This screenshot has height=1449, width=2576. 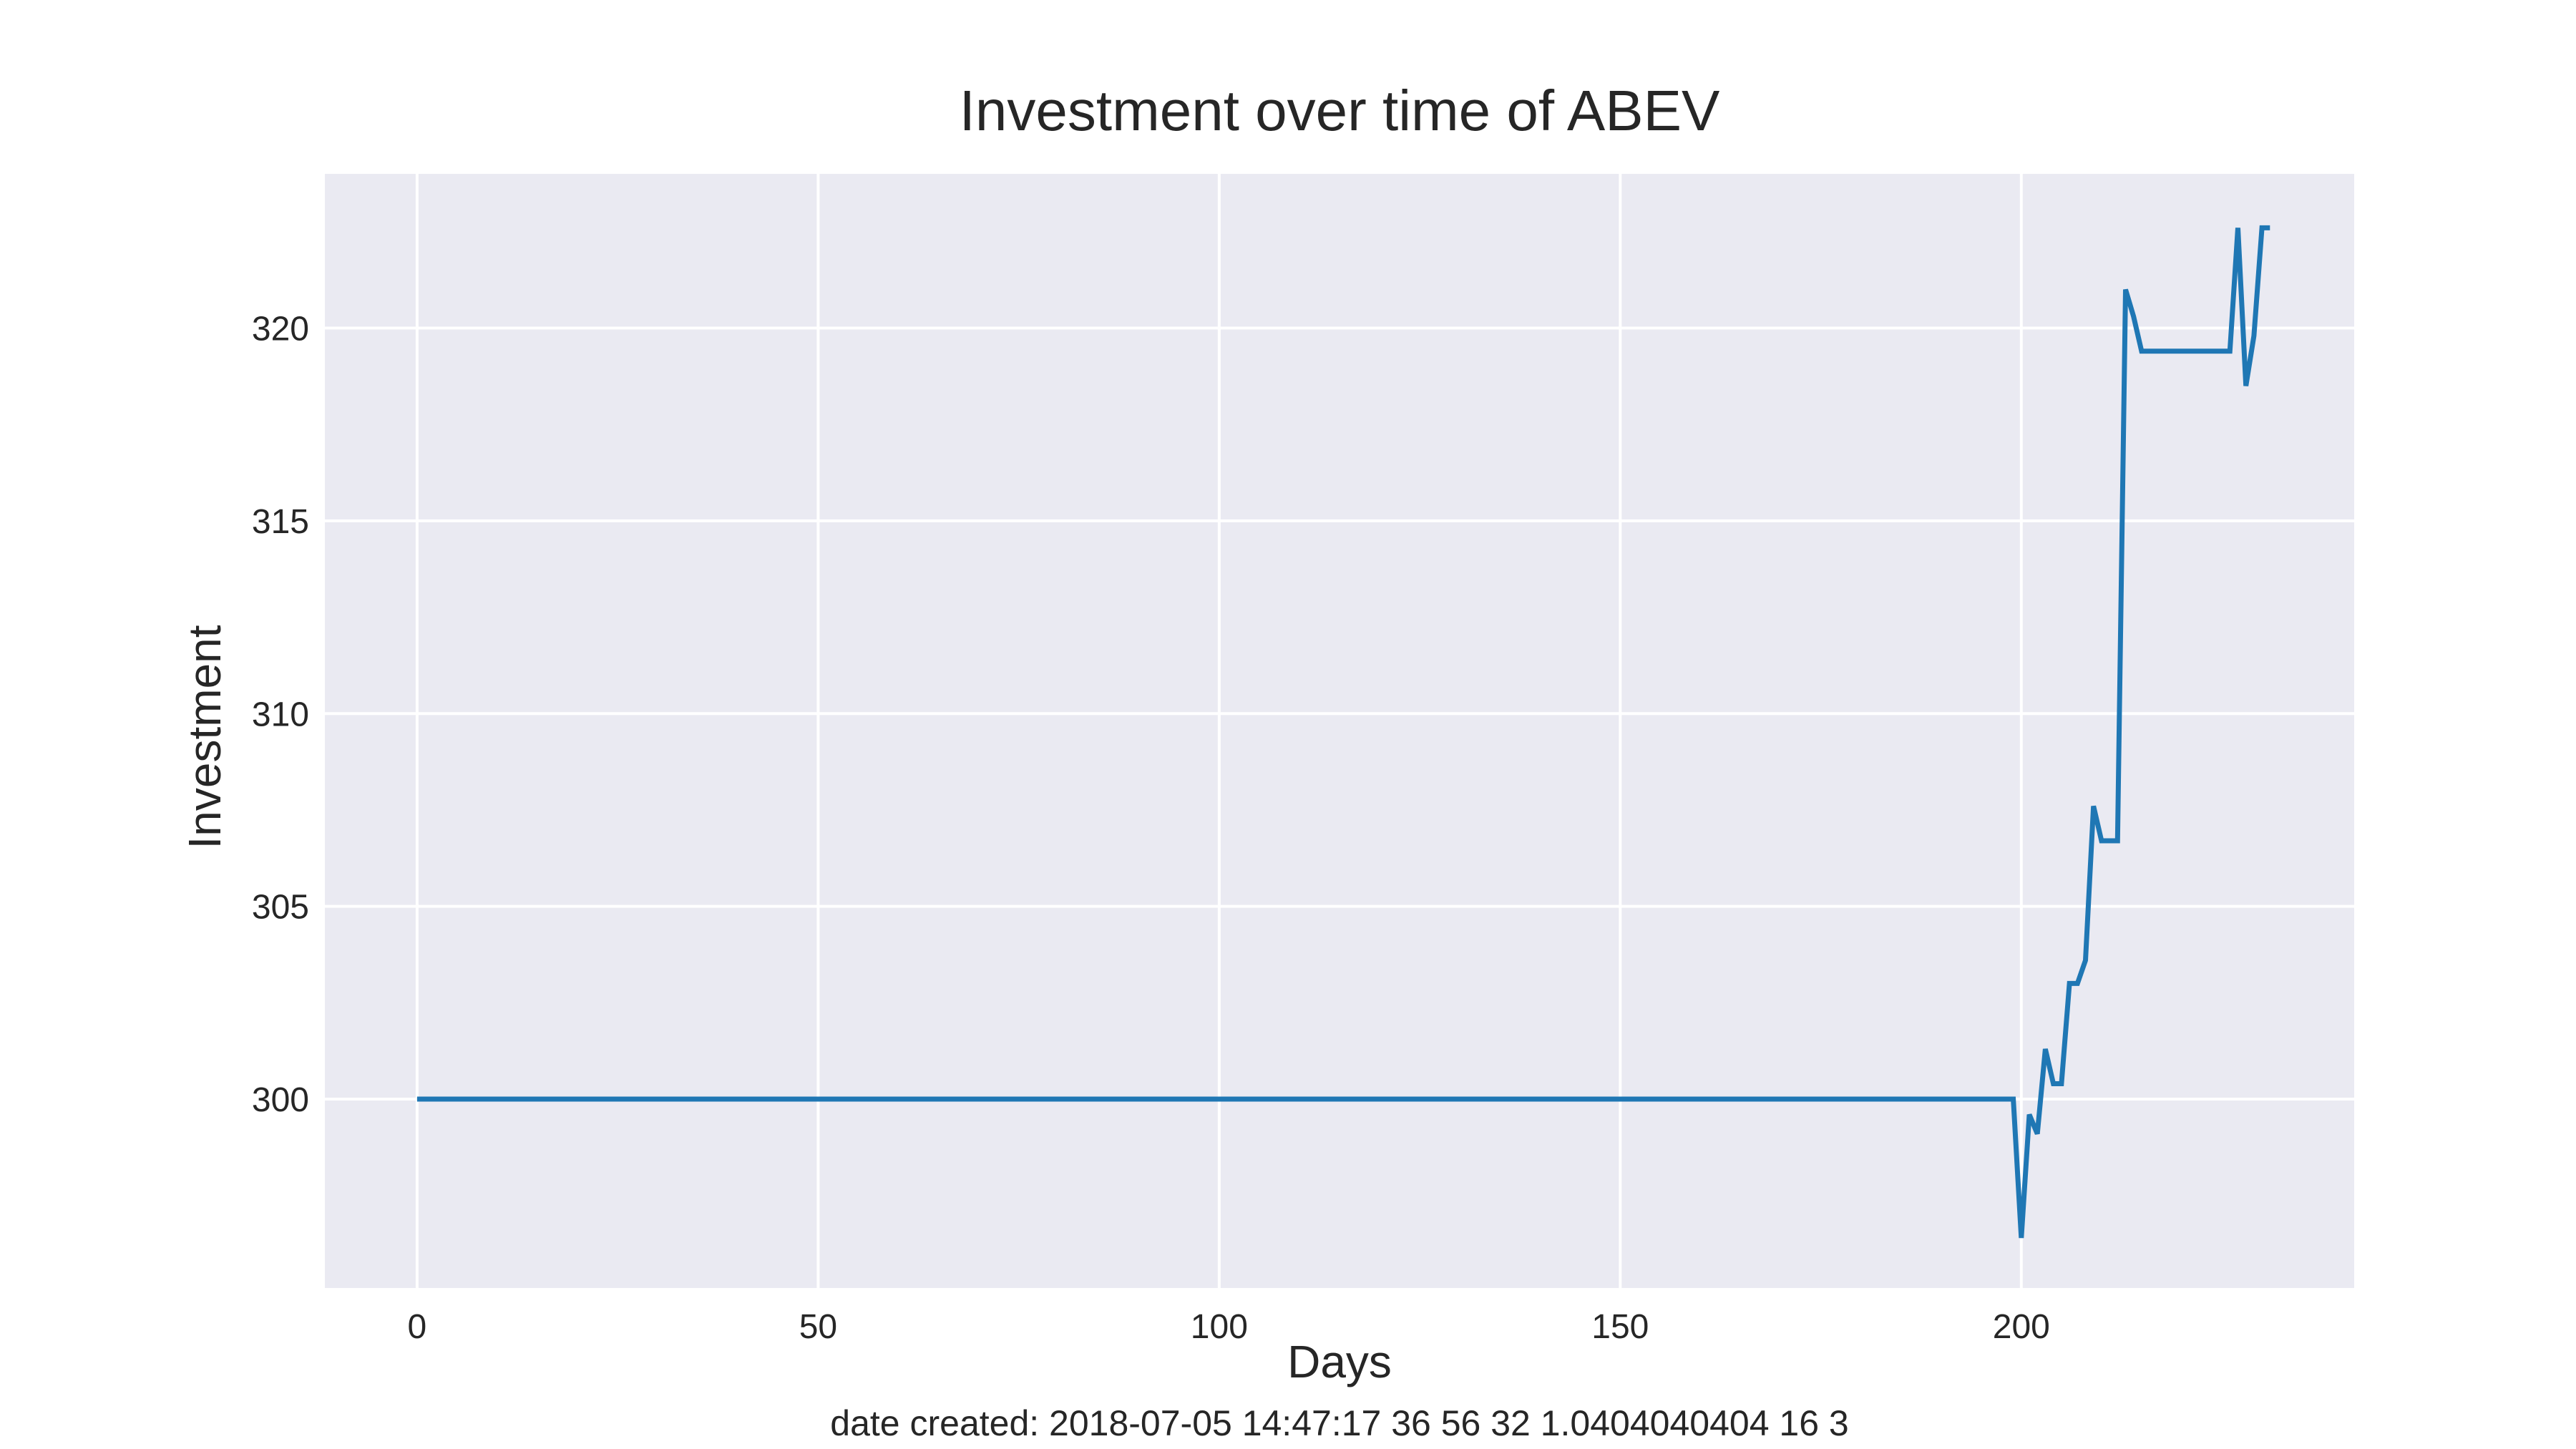 What do you see at coordinates (1340, 110) in the screenshot?
I see `chart-title: Investment over time of ABEV` at bounding box center [1340, 110].